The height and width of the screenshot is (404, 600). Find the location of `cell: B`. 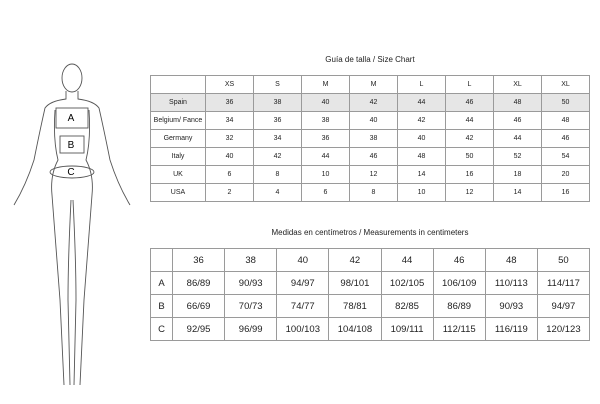

cell: B is located at coordinates (161, 306).